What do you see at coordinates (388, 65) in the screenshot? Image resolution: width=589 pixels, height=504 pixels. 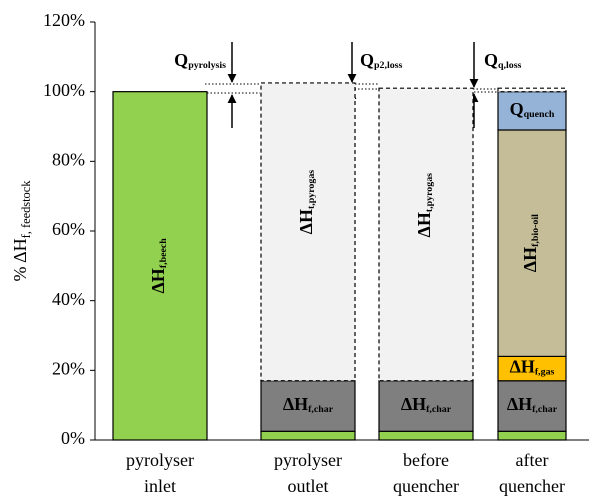 I see `annotation-sub: p2,loss` at bounding box center [388, 65].